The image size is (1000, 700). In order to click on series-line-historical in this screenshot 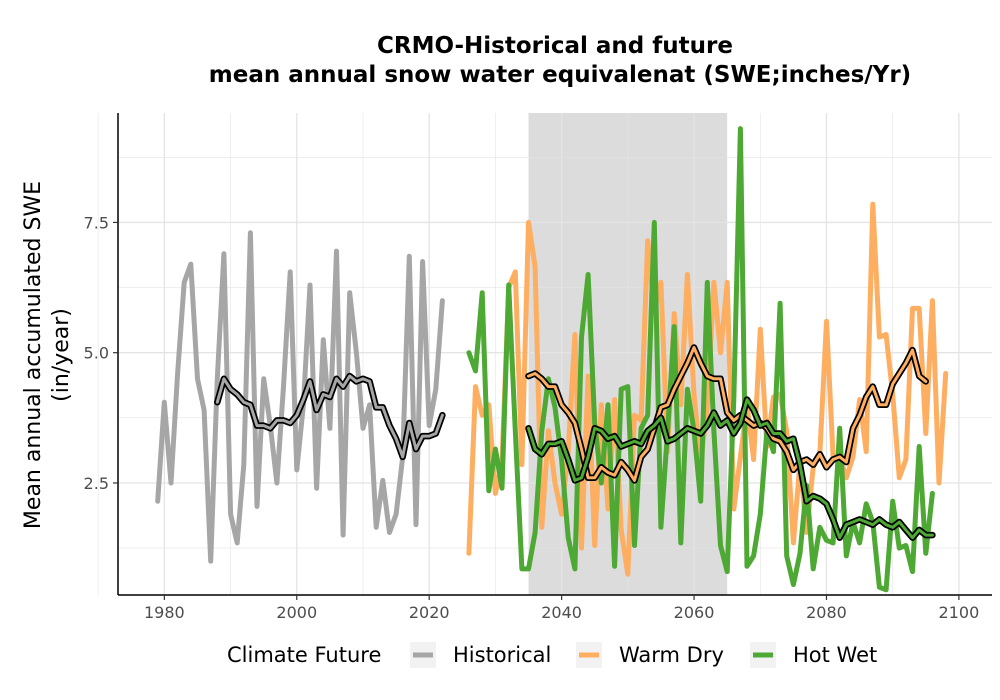, I will do `click(300, 397)`.